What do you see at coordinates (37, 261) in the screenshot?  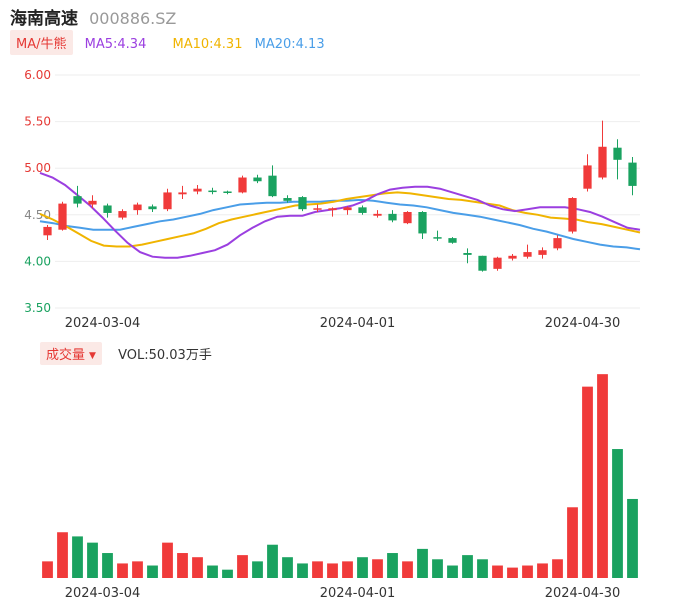 I see `y-tick-label: 4.00` at bounding box center [37, 261].